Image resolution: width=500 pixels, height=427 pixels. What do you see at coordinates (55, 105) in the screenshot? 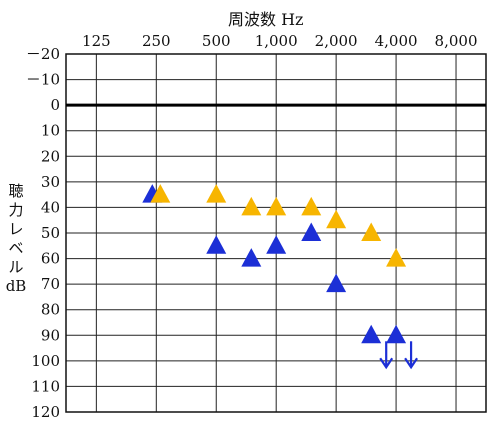
I see `y-tick-label: 0` at bounding box center [55, 105].